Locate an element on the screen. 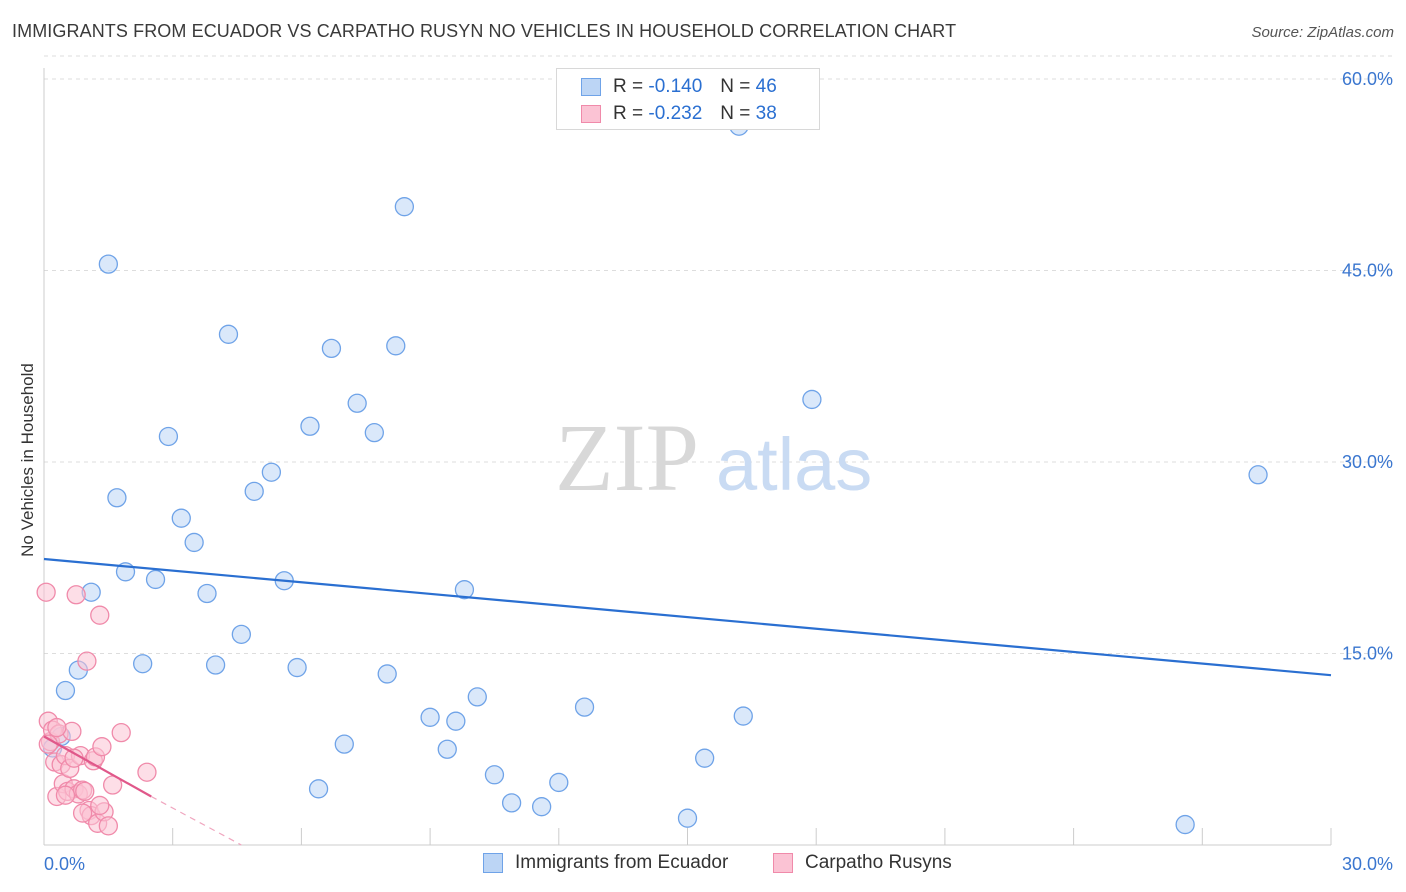  x-tick-labels: 0.0% 30.0% is located at coordinates (718, 864).